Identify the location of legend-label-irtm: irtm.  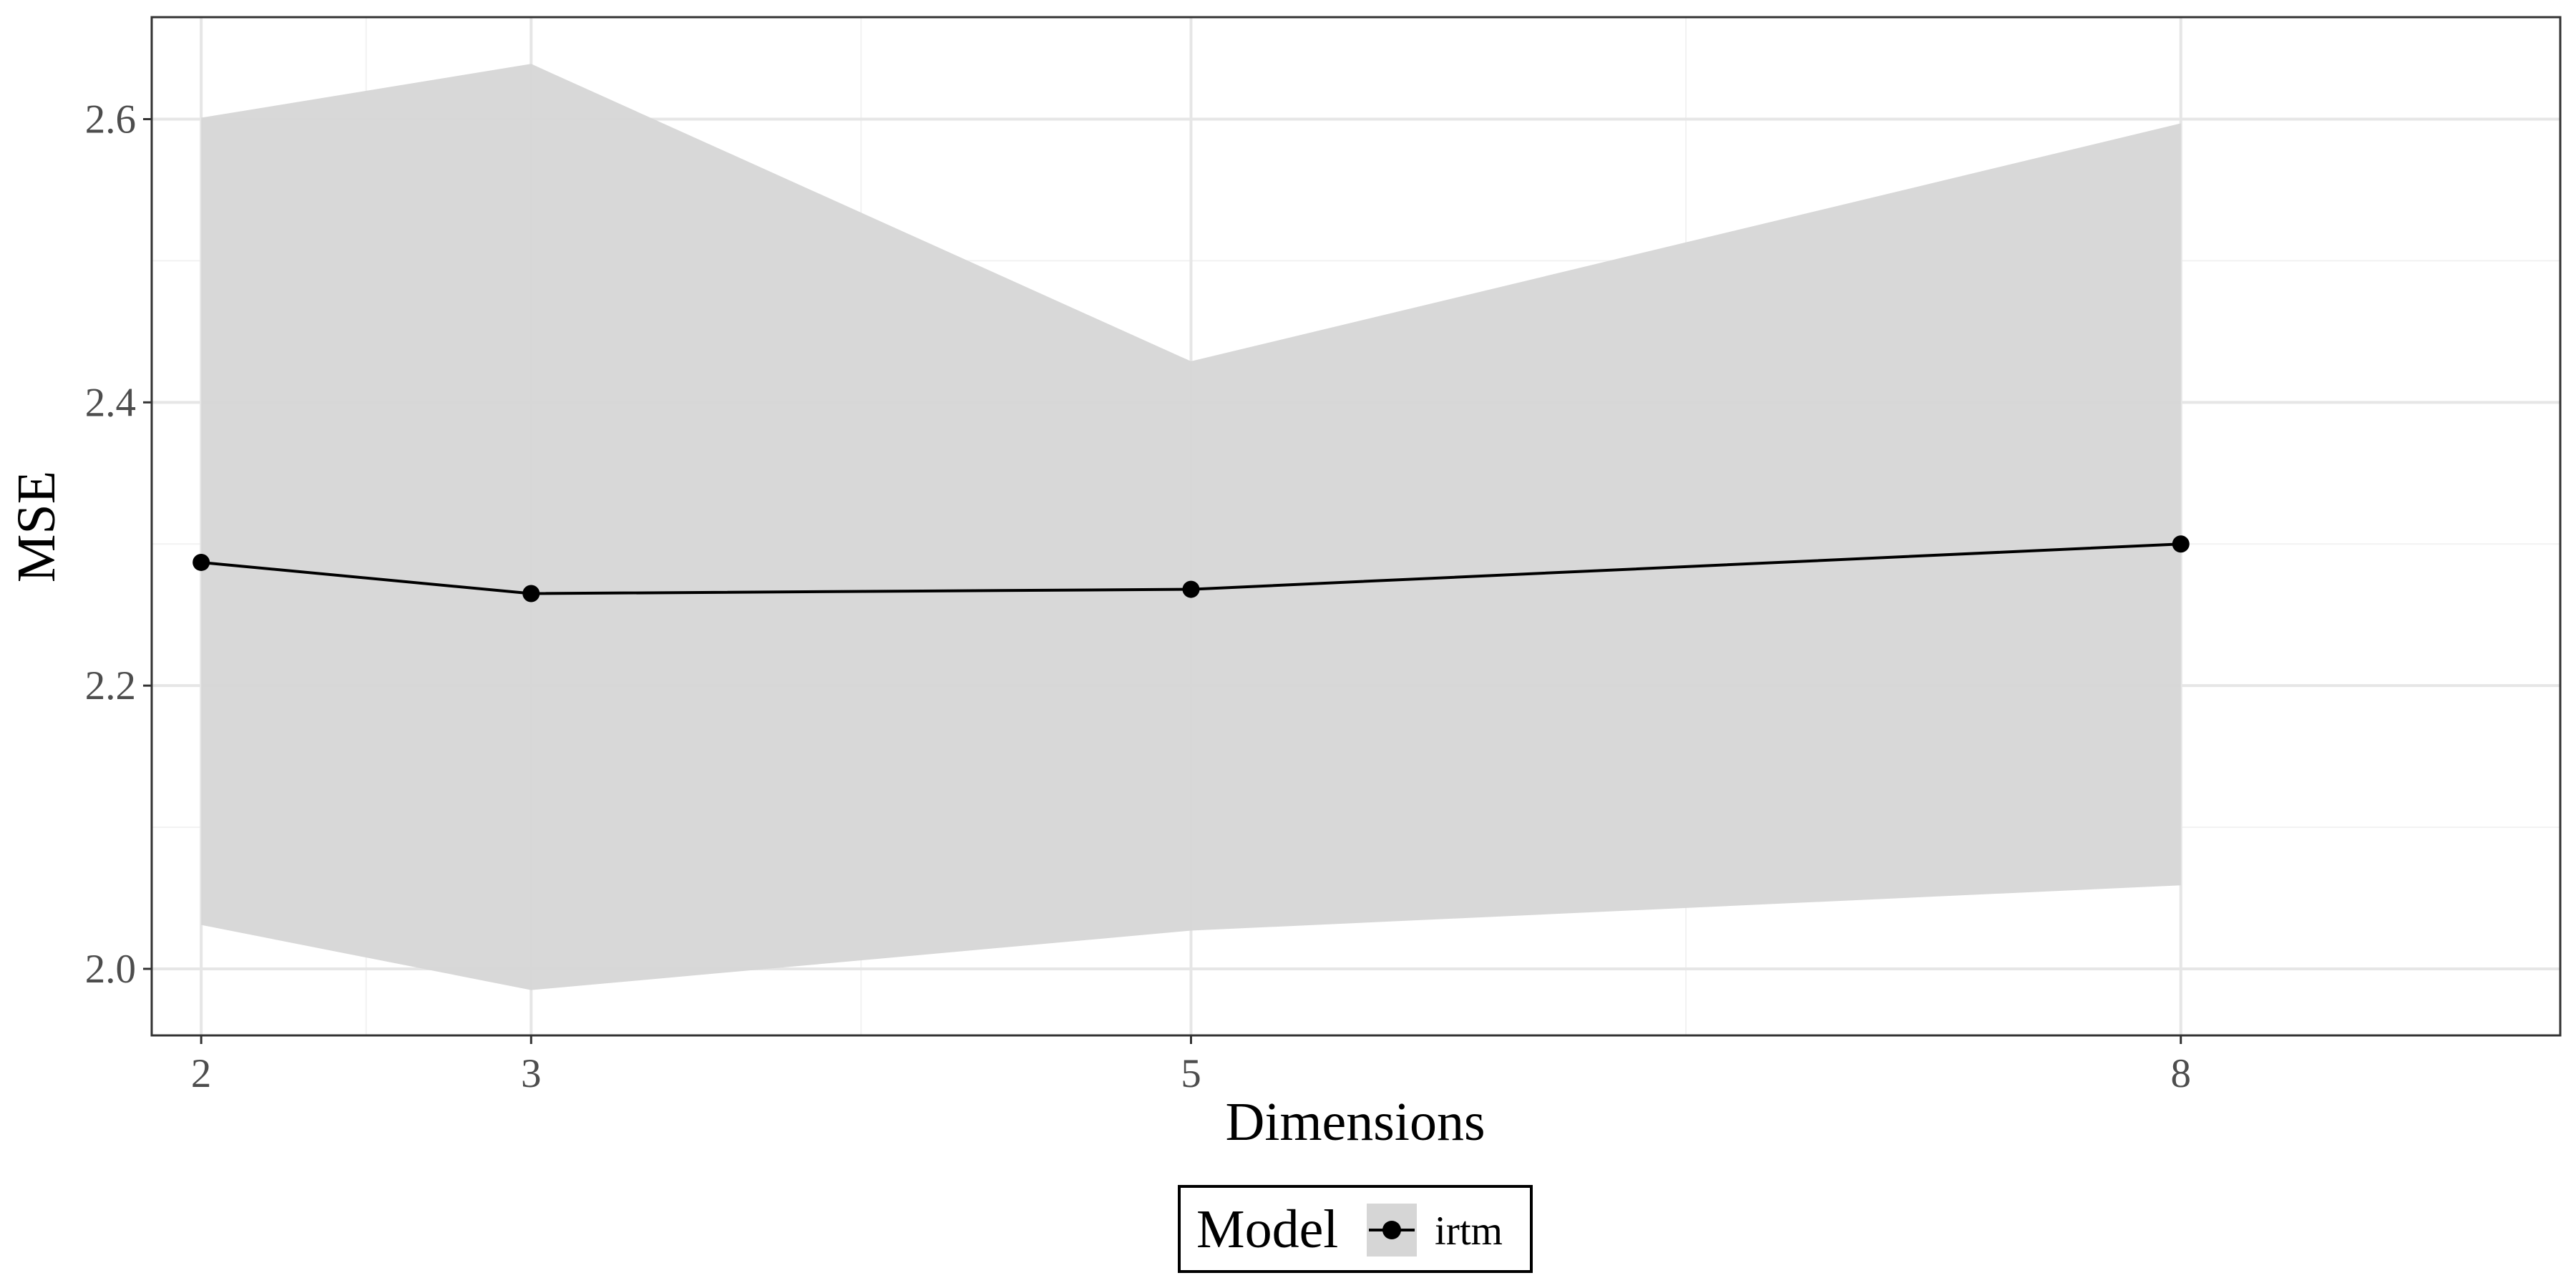
(1469, 1231).